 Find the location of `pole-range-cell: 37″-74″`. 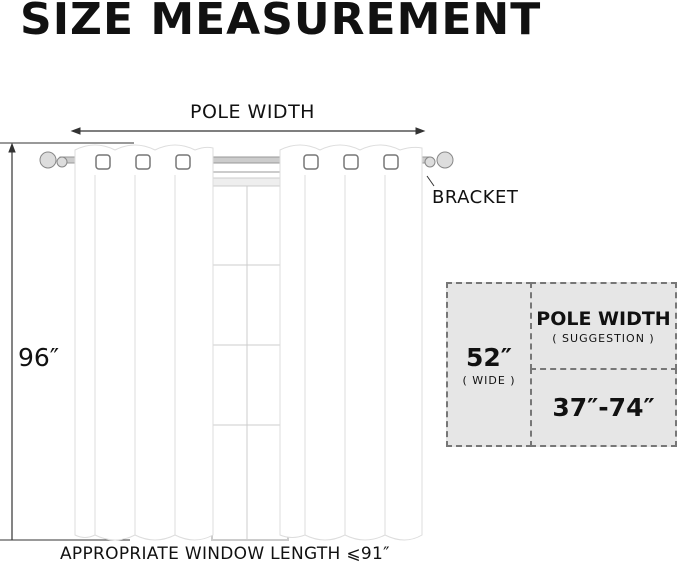

pole-range-cell: 37″-74″ is located at coordinates (603, 407).